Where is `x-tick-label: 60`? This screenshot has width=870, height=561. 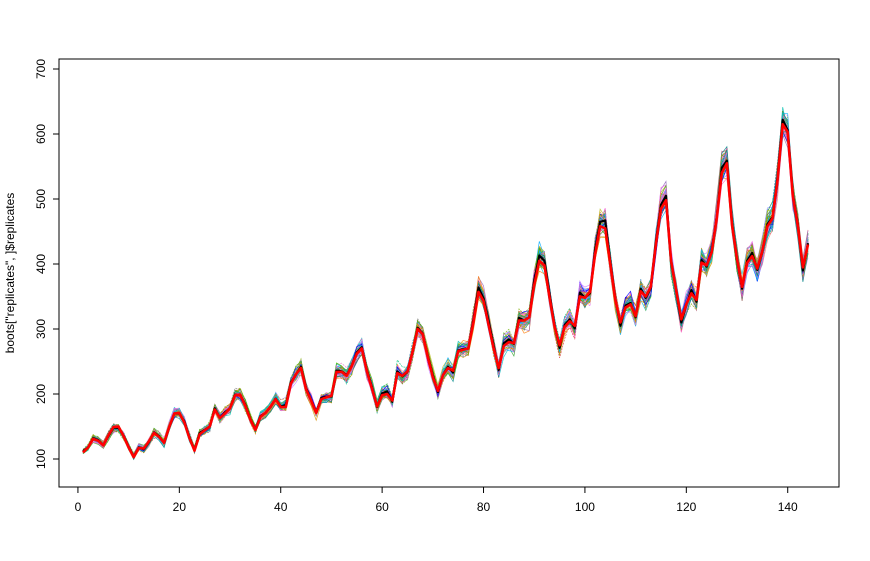
x-tick-label: 60 is located at coordinates (382, 507).